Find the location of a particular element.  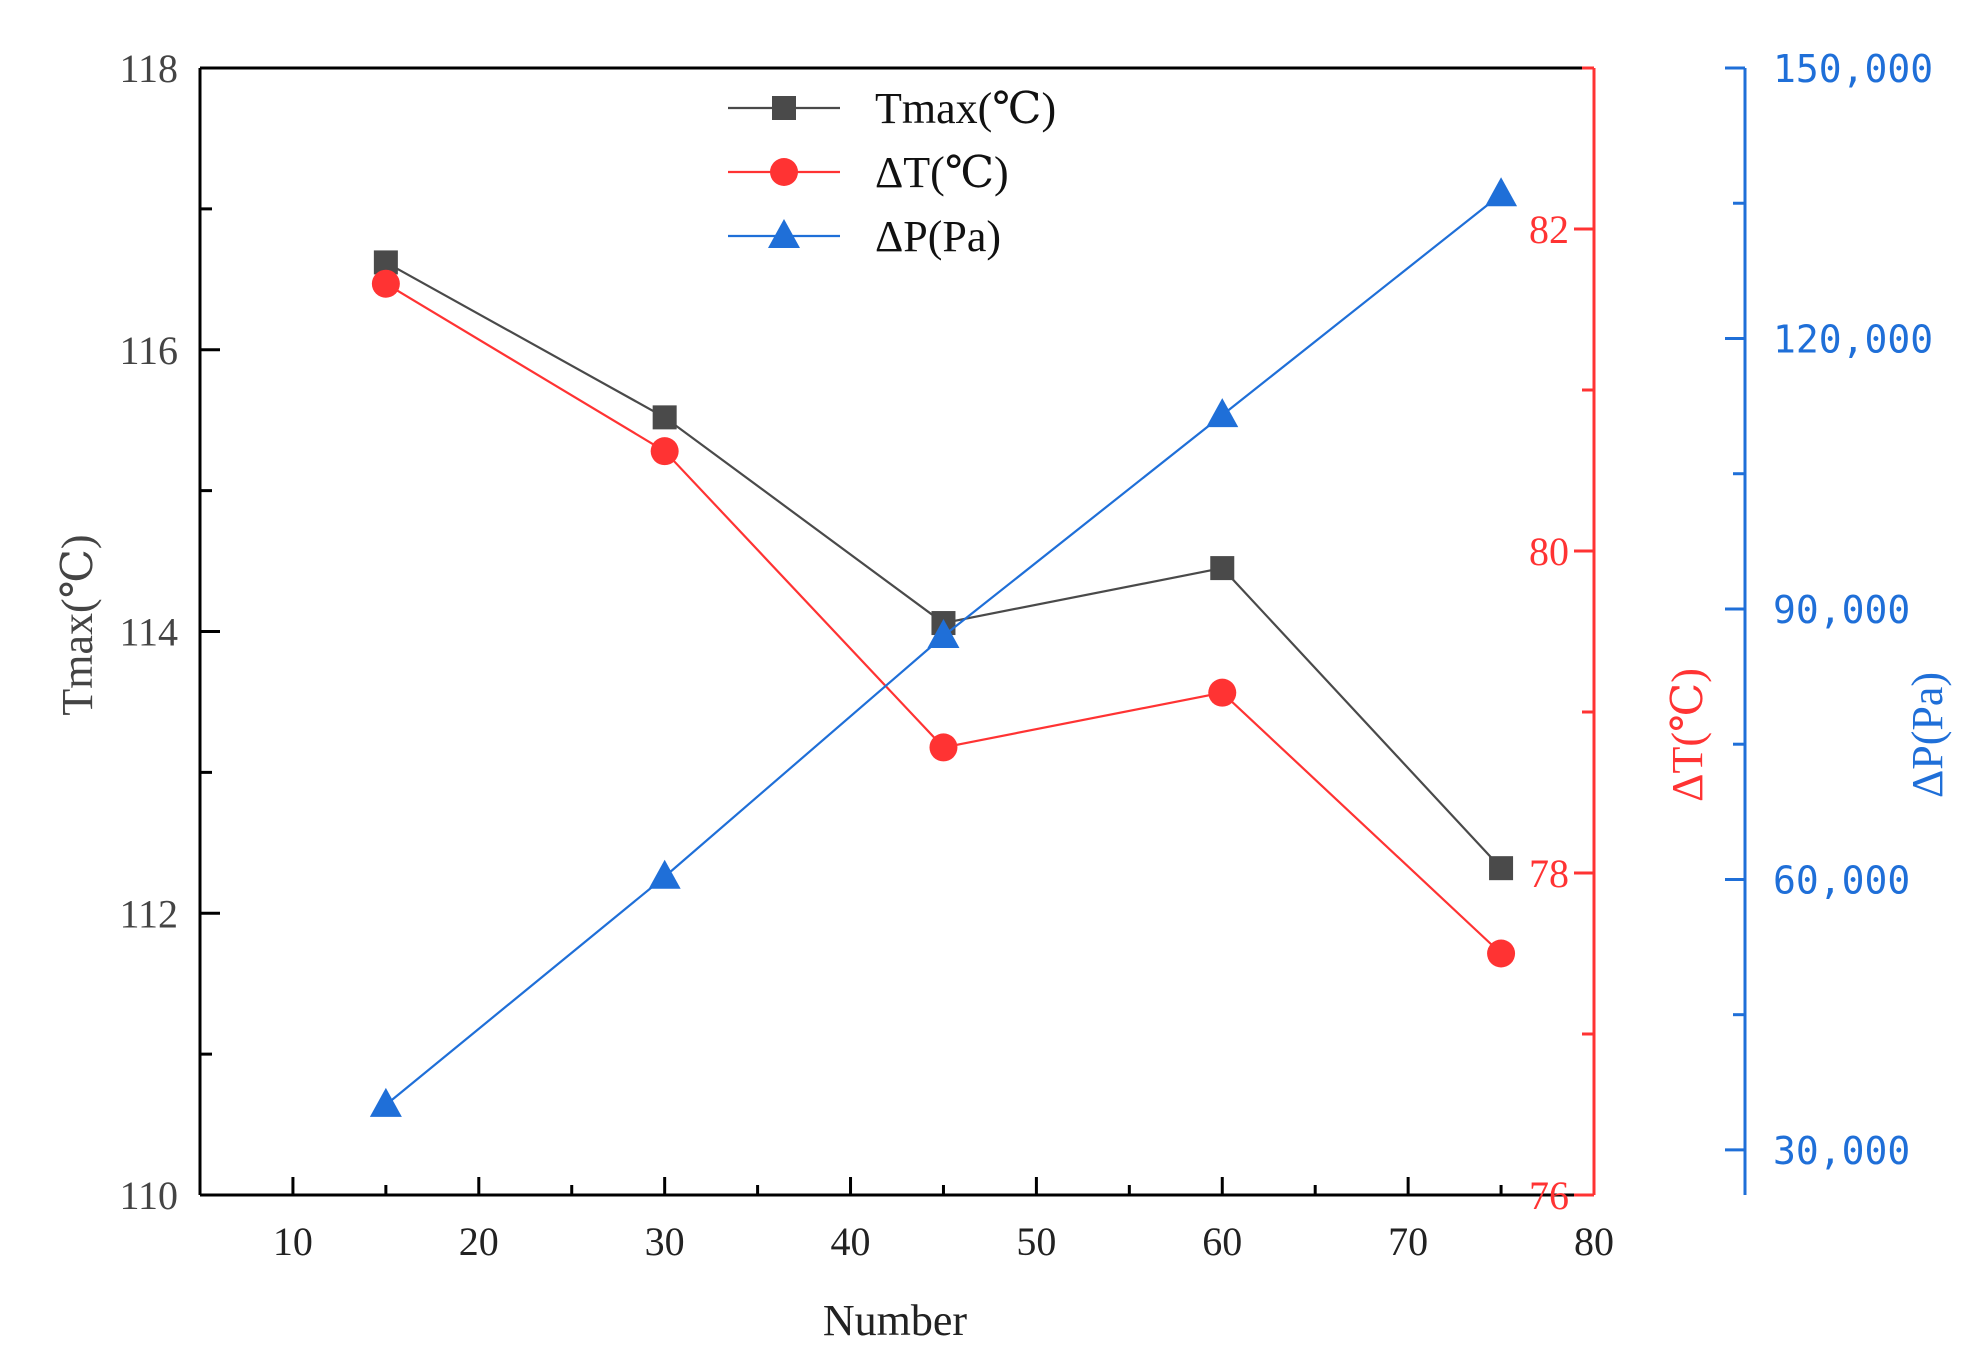

legend: Tmax(℃) ΔT(℃) ΔP(Pa) is located at coordinates (892, 172).